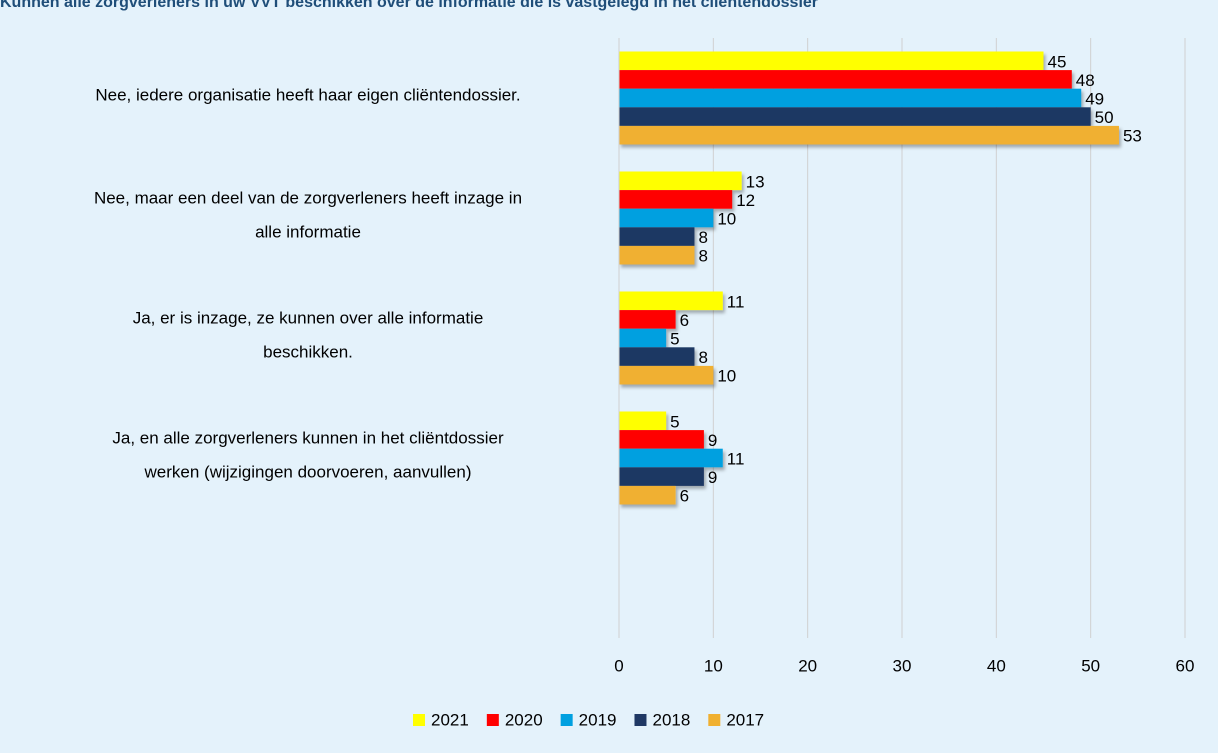  Describe the element at coordinates (450, 719) in the screenshot. I see `legend-label: 2021` at that location.